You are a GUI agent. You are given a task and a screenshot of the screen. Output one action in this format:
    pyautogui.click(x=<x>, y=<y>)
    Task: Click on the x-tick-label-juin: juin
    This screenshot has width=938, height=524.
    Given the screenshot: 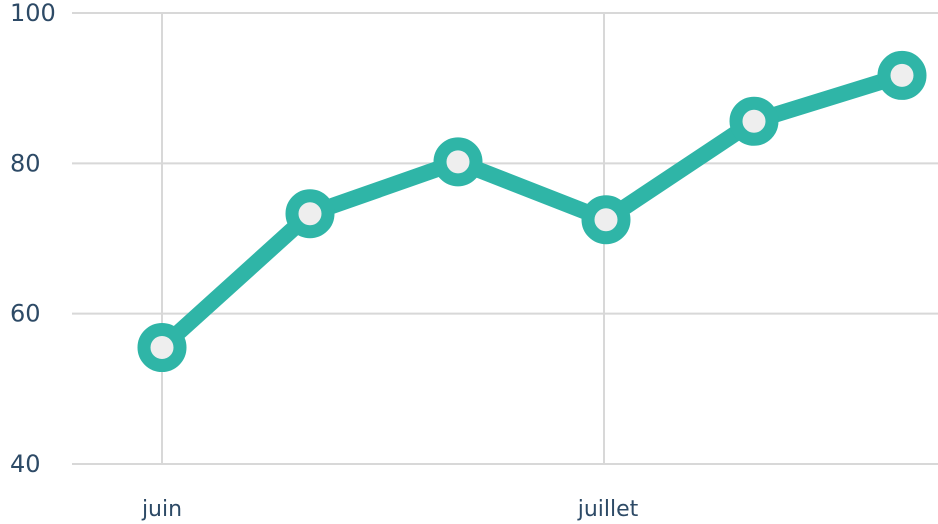 What is the action you would take?
    pyautogui.click(x=161, y=509)
    